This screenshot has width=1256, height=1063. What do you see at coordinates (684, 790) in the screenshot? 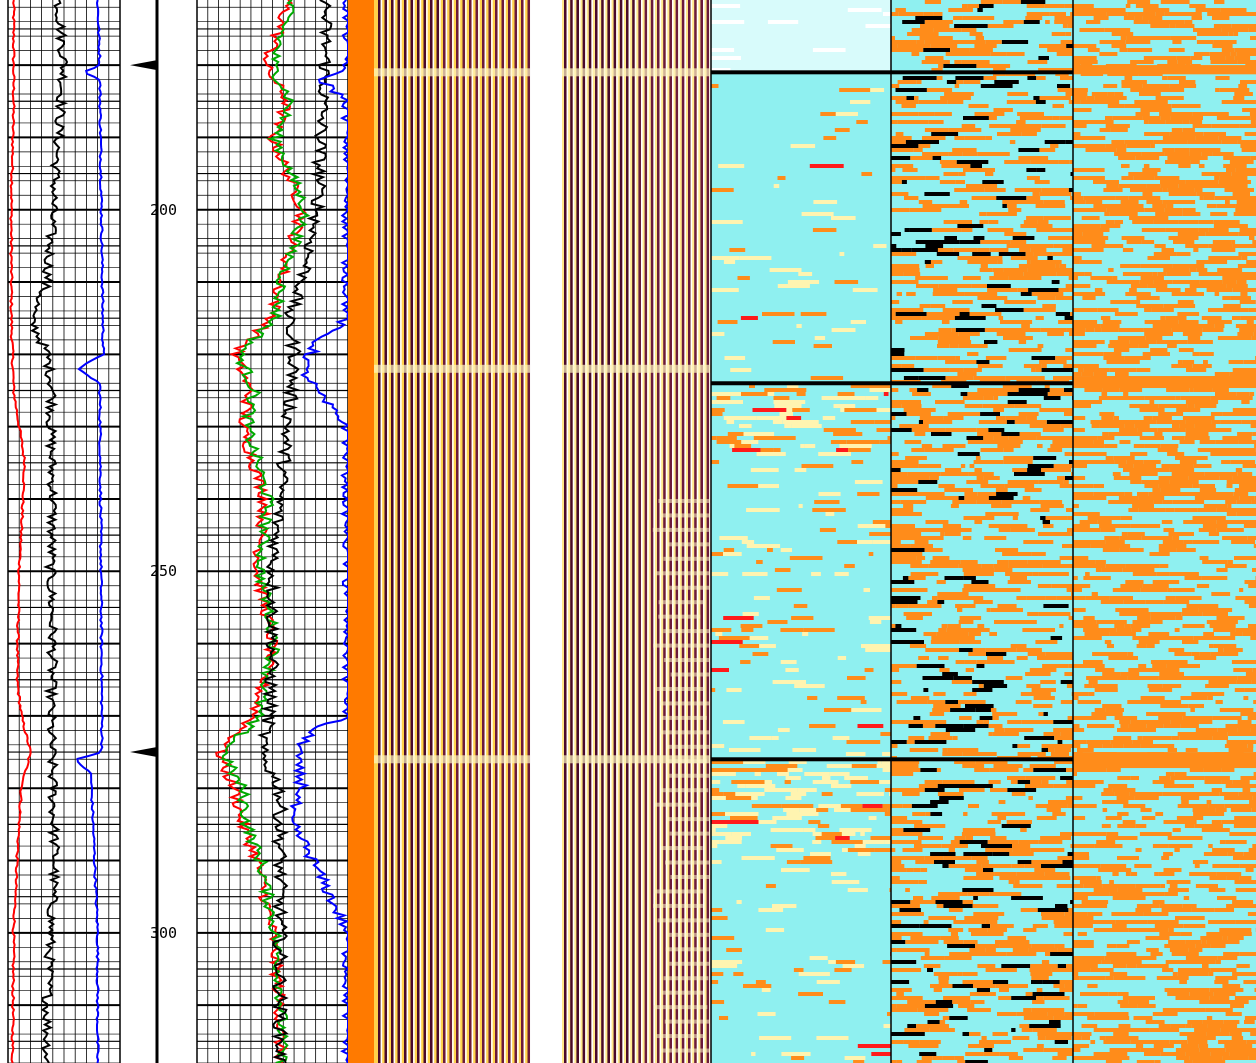
I see `vdl-fade` at bounding box center [684, 790].